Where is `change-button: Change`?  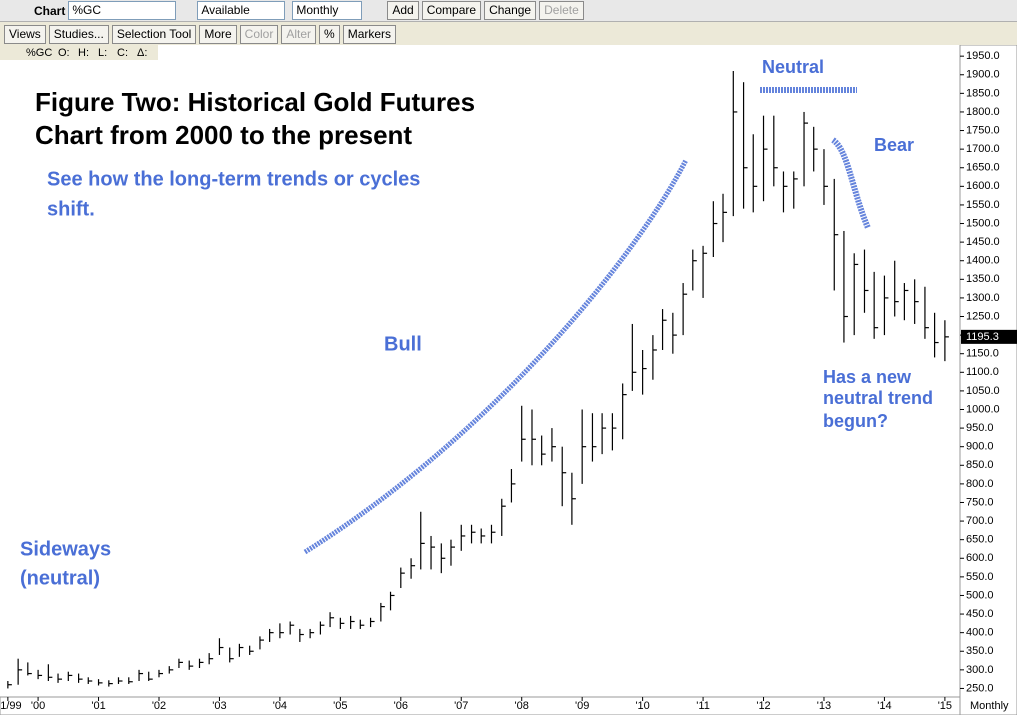
change-button: Change is located at coordinates (510, 10).